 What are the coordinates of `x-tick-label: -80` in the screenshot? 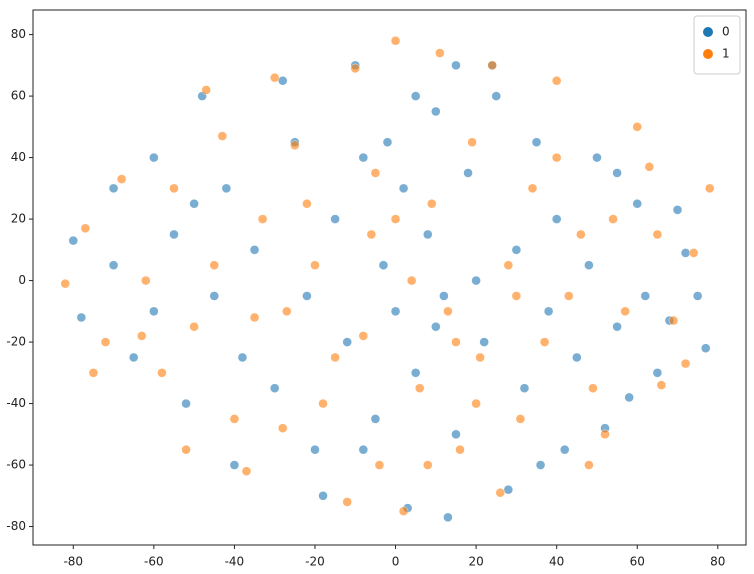 It's located at (73, 562).